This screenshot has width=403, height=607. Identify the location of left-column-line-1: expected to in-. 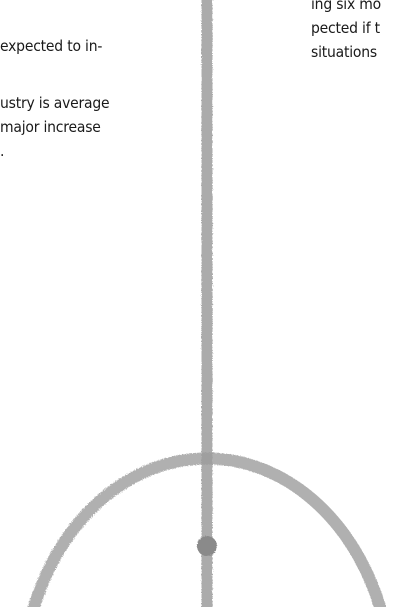
(51, 46).